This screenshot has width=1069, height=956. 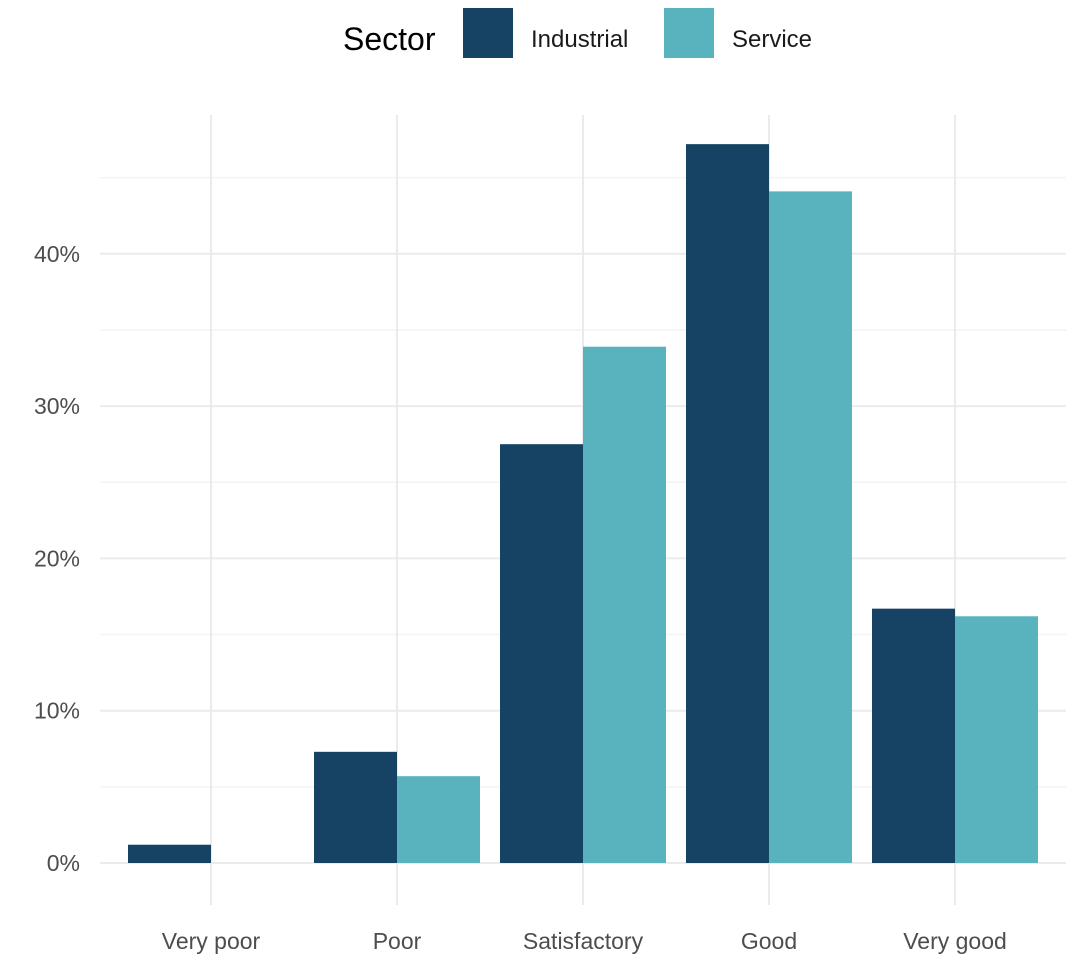 I want to click on bar-service-satisfactory, so click(x=624, y=604).